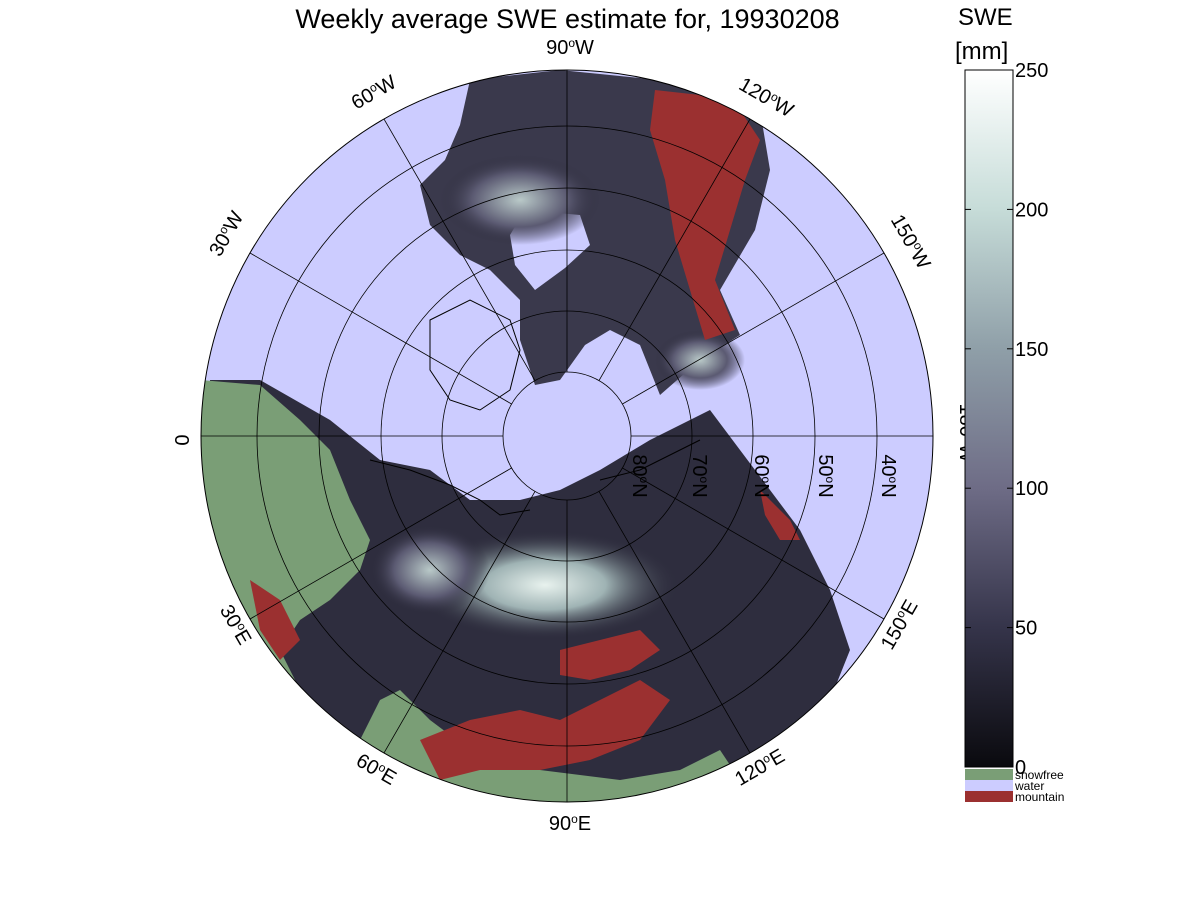 The height and width of the screenshot is (900, 1200). What do you see at coordinates (639, 475) in the screenshot?
I see `latitude-label: 80oN` at bounding box center [639, 475].